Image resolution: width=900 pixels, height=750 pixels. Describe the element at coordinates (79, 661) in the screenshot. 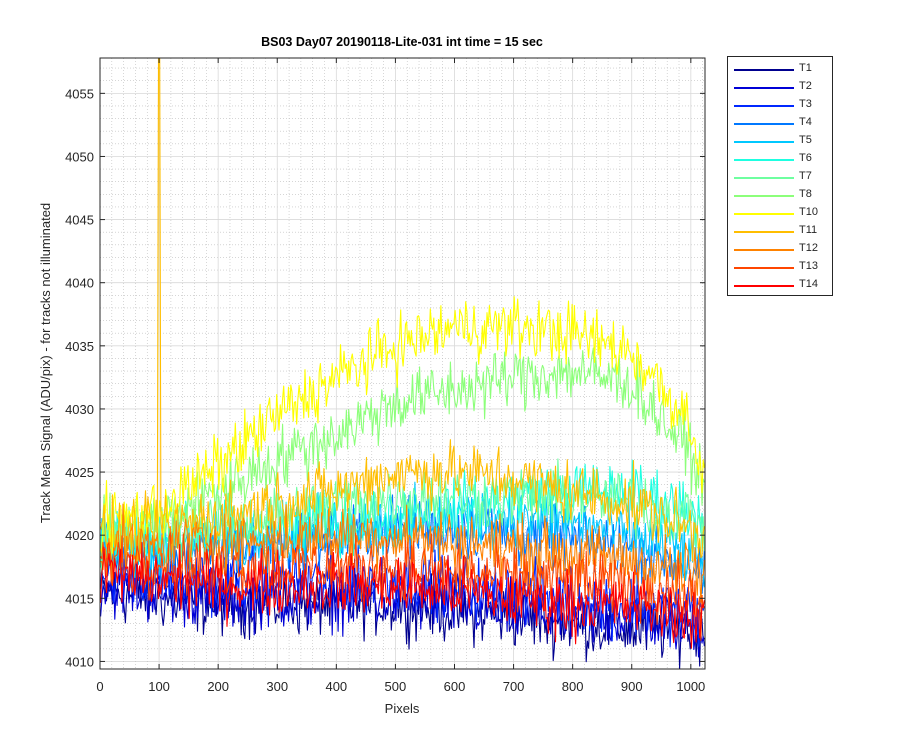

I see `y-tick-label: 4010` at that location.